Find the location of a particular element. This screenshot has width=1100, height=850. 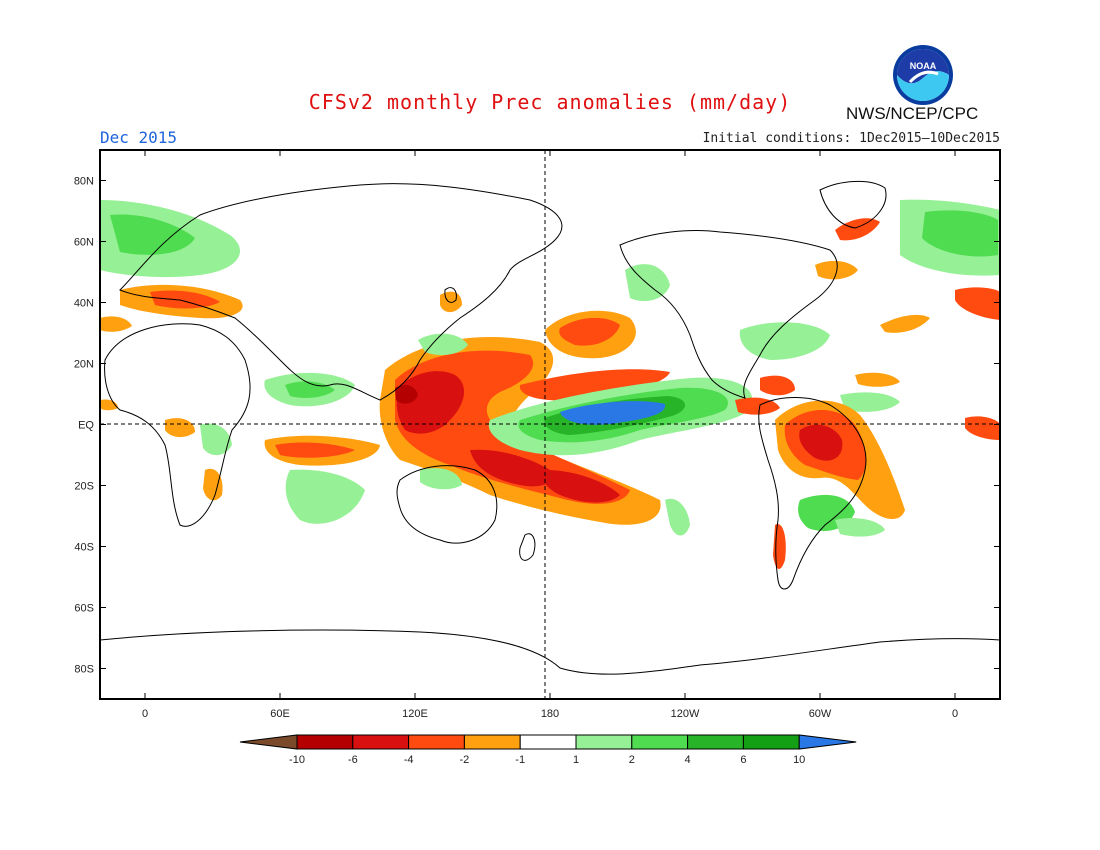

chart-title: CFSv2 monthly Prec anomalies (mm/day) is located at coordinates (550, 102).